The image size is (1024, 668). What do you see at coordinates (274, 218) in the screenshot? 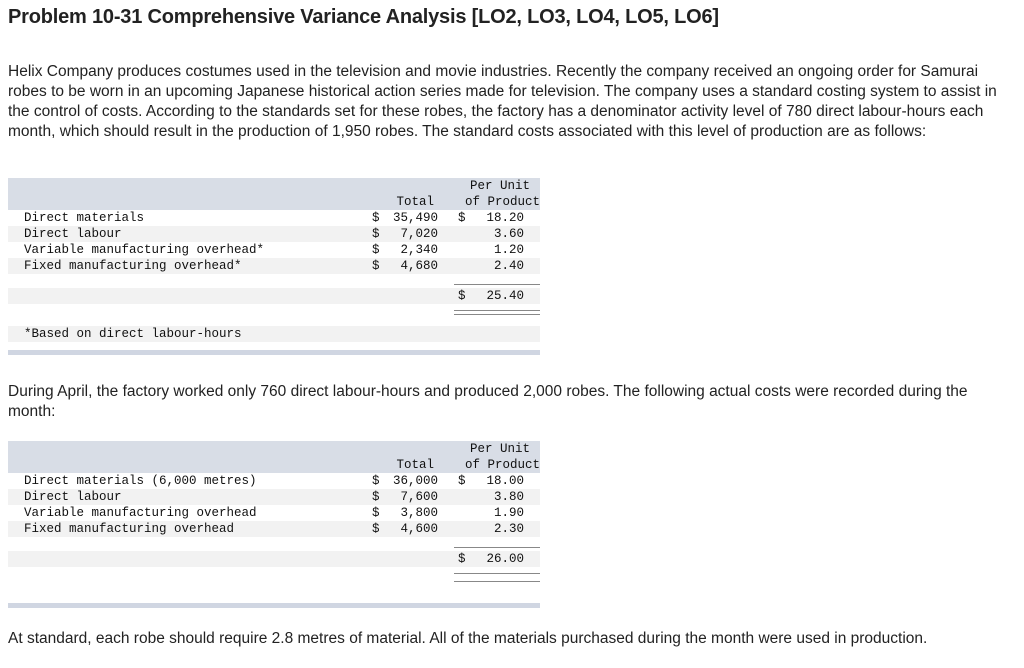
I see `table-row: Direct materials $ 35,490 $ 18.20` at bounding box center [274, 218].